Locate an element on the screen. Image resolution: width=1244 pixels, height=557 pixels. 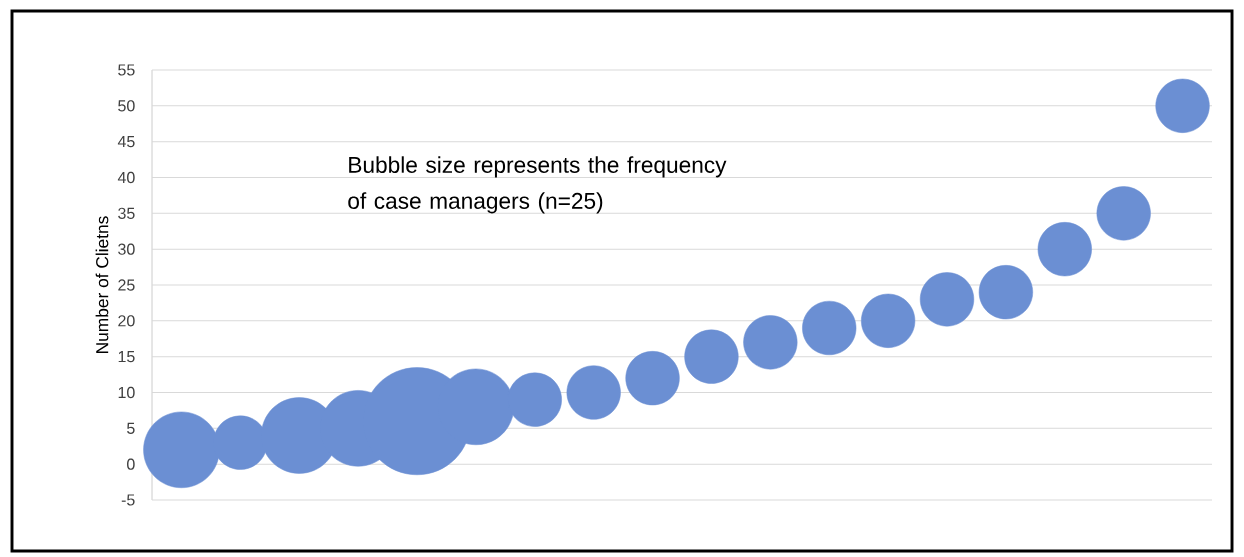
y-tick-label: 40 is located at coordinates (126, 177).